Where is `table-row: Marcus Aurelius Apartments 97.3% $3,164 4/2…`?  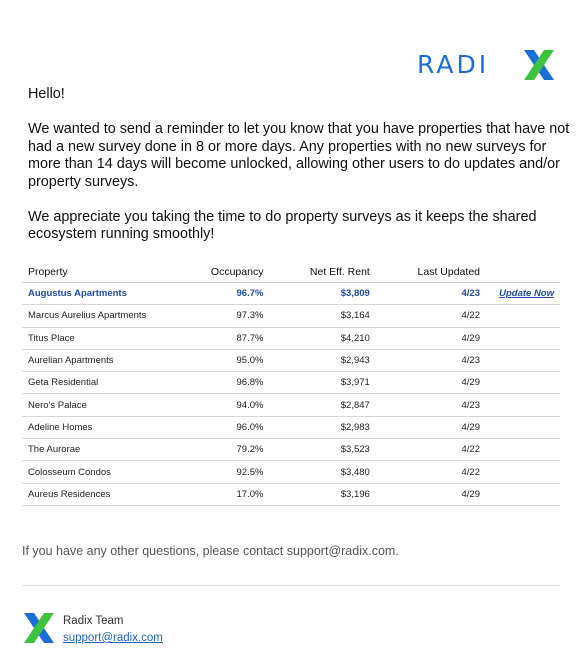
table-row: Marcus Aurelius Apartments 97.3% $3,164 4/2… is located at coordinates (291, 316).